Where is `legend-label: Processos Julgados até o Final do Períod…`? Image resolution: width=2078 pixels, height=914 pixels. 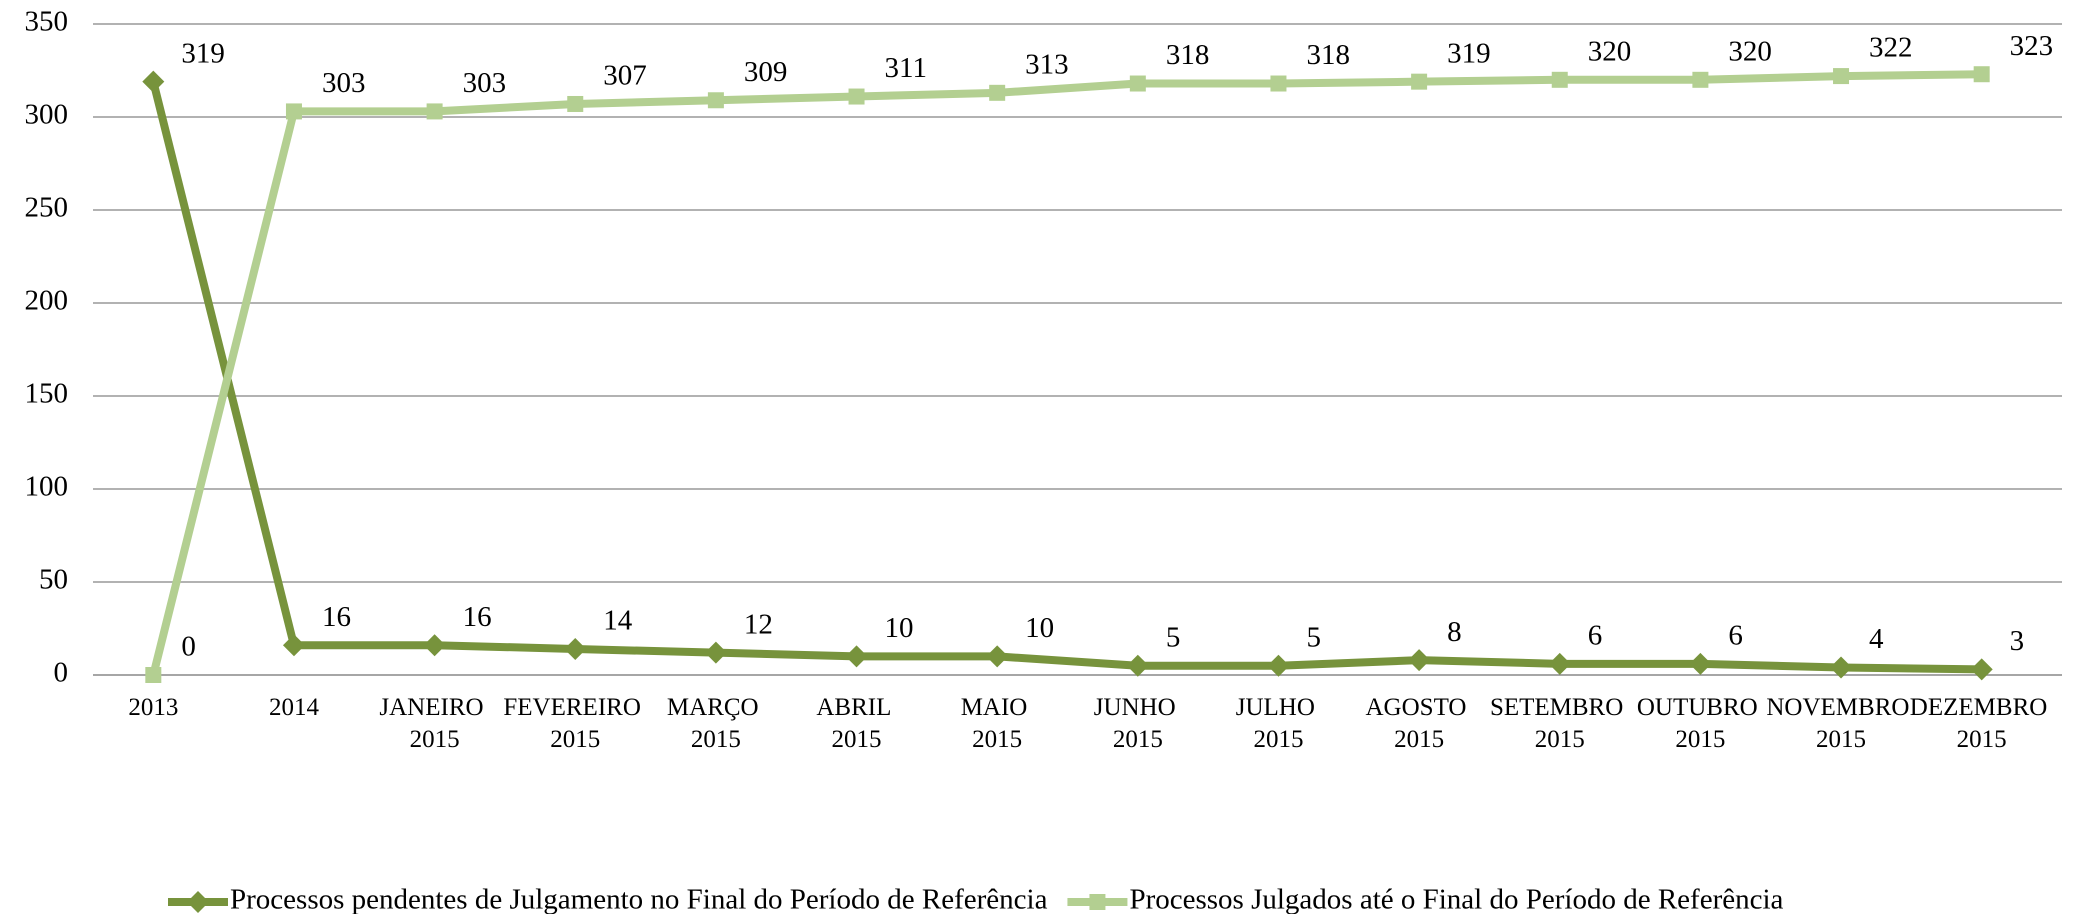 legend-label: Processos Julgados até o Final do Períod… is located at coordinates (1456, 899).